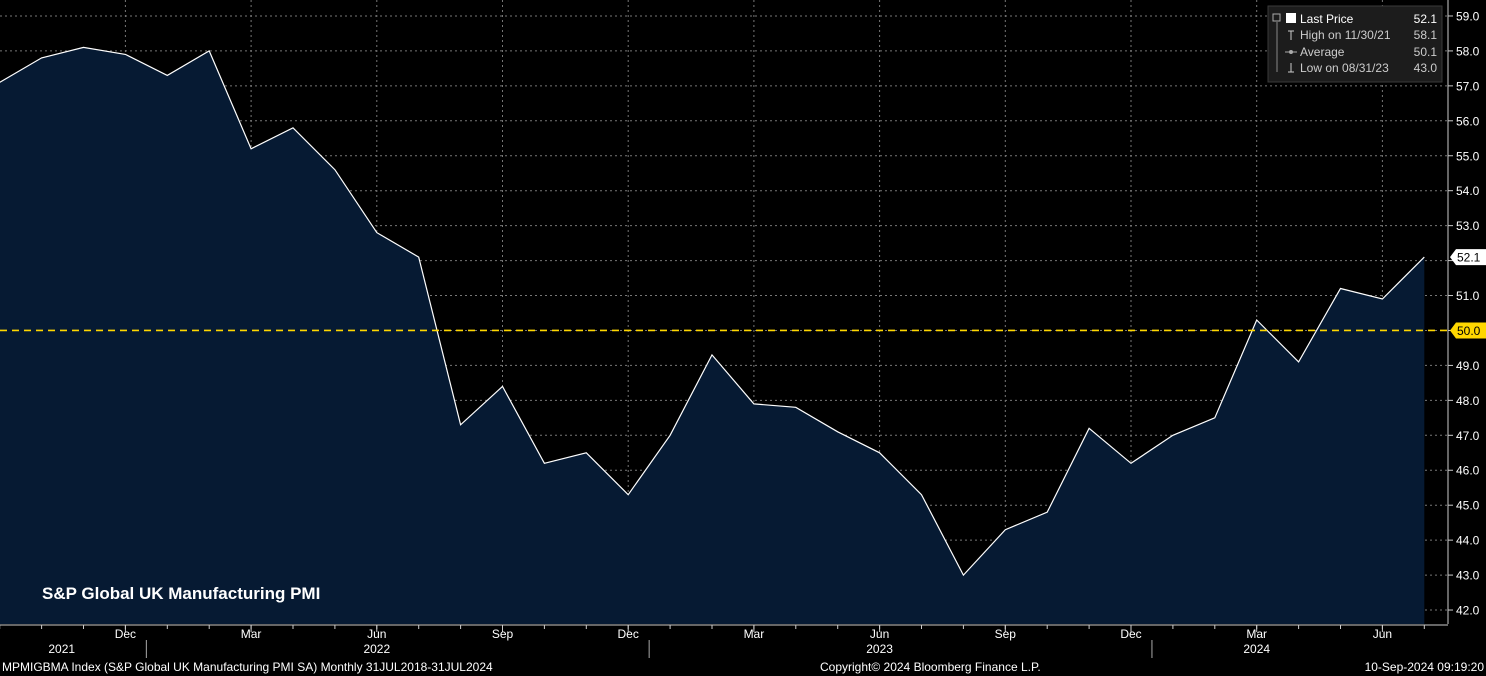 The image size is (1486, 676). Describe the element at coordinates (1322, 52) in the screenshot. I see `legend-average-label: Average` at that location.